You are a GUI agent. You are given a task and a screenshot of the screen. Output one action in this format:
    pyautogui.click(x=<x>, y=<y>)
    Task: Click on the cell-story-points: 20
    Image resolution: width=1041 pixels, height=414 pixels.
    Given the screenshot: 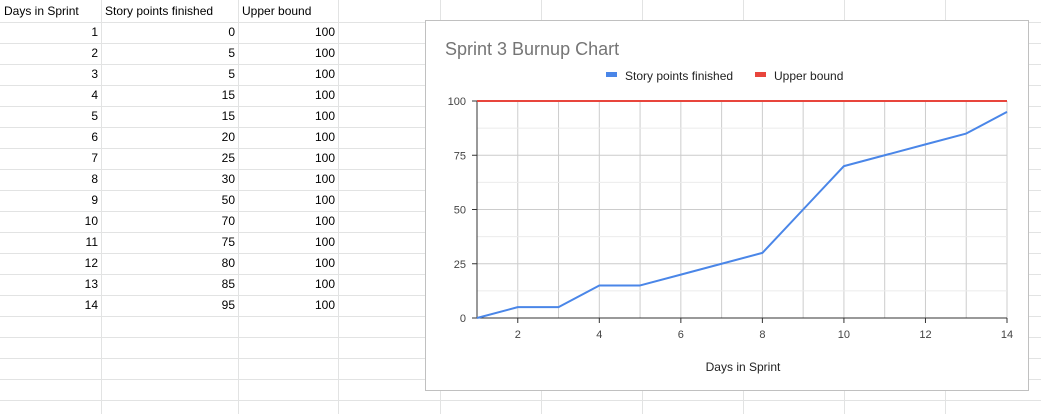 What is the action you would take?
    pyautogui.click(x=228, y=137)
    